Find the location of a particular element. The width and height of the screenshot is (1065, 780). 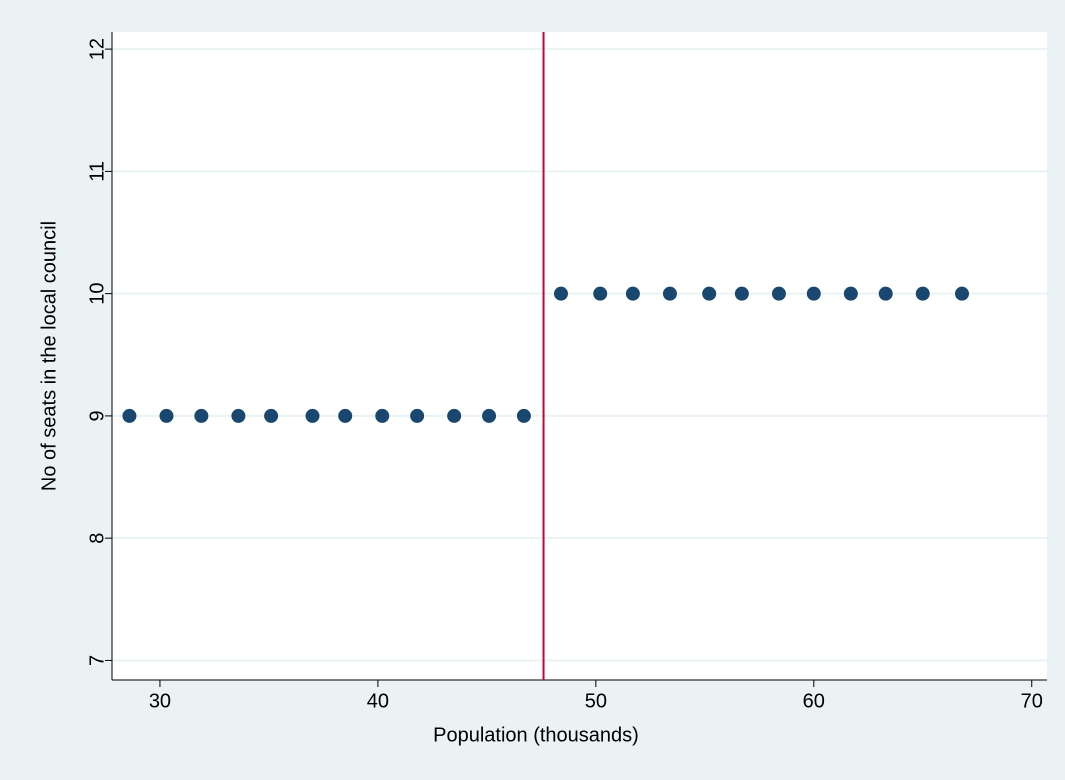

x-tick-label: 50 is located at coordinates (596, 701).